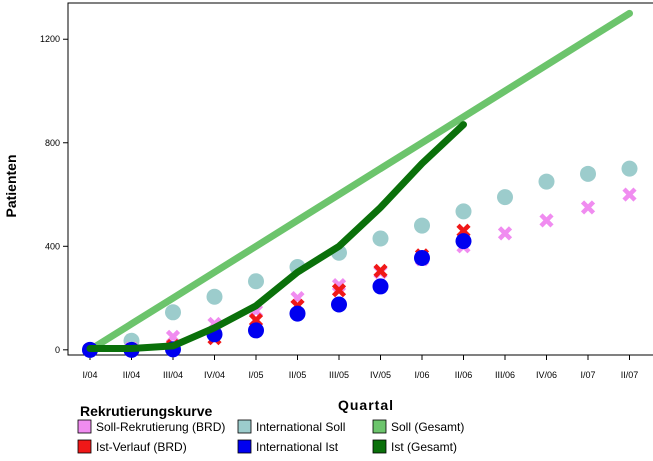  I want to click on legend-item: International Ist, so click(288, 446).